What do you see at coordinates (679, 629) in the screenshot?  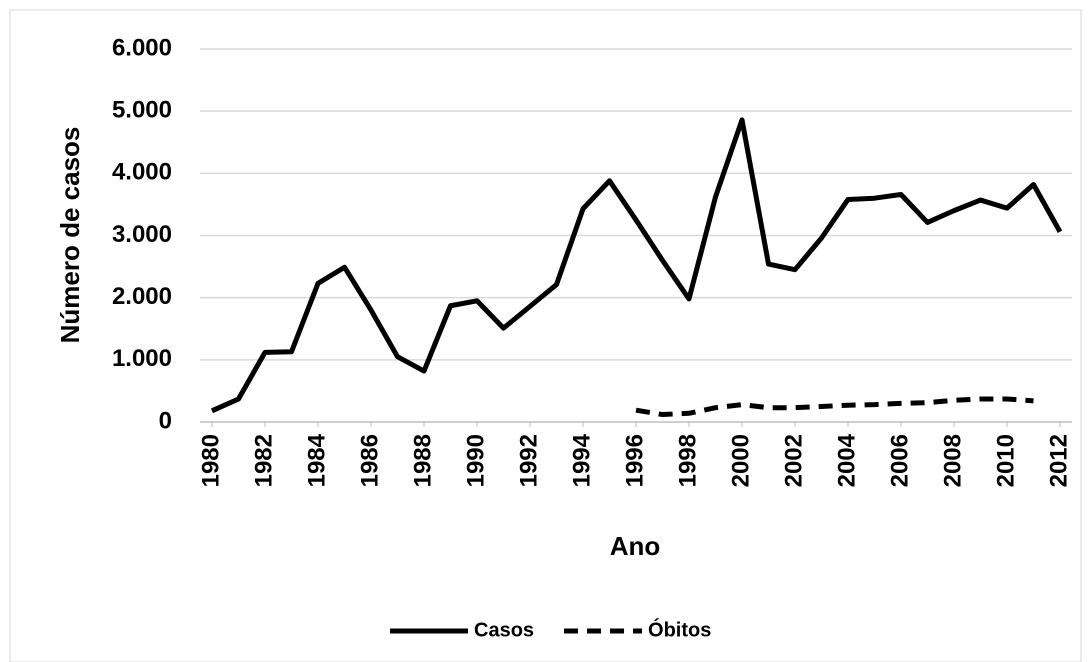 I see `legend-label: Óbitos` at bounding box center [679, 629].